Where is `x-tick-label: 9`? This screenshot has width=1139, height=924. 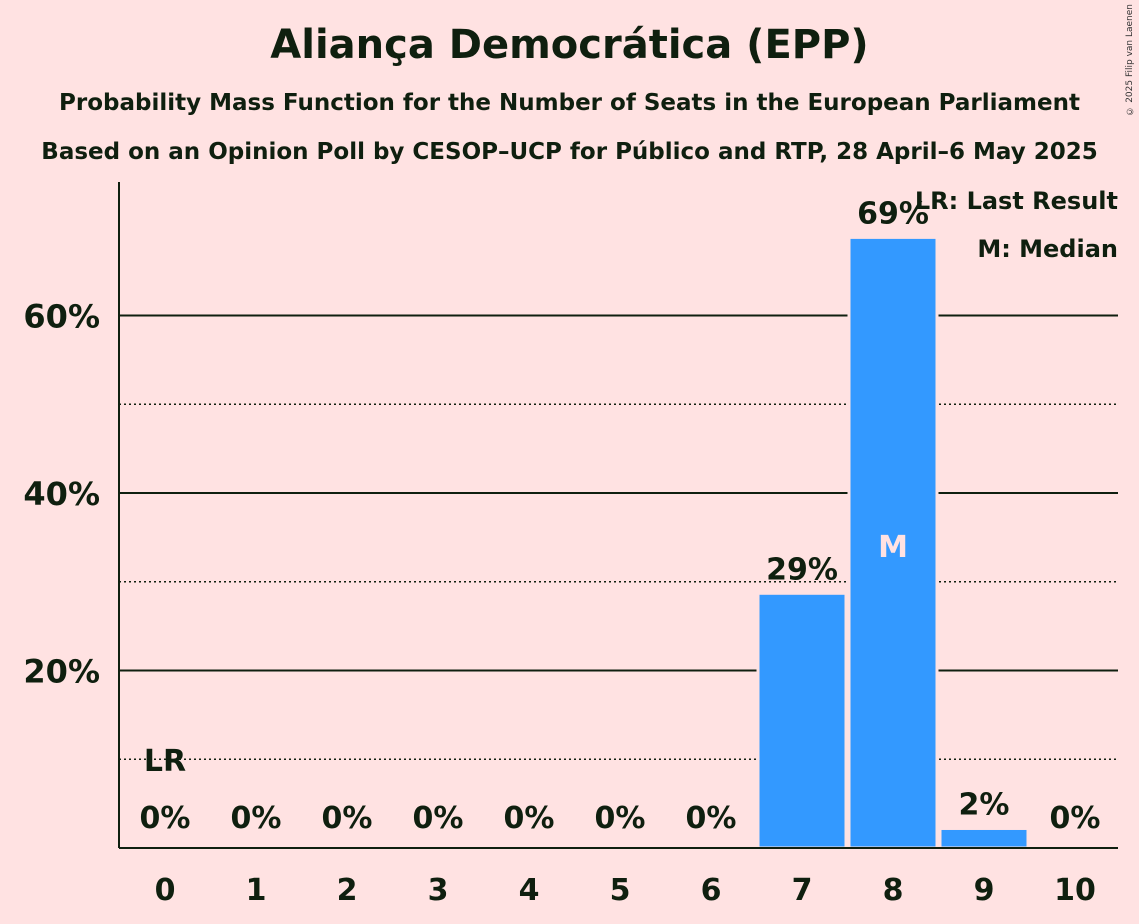
x-tick-label: 9 is located at coordinates (984, 890).